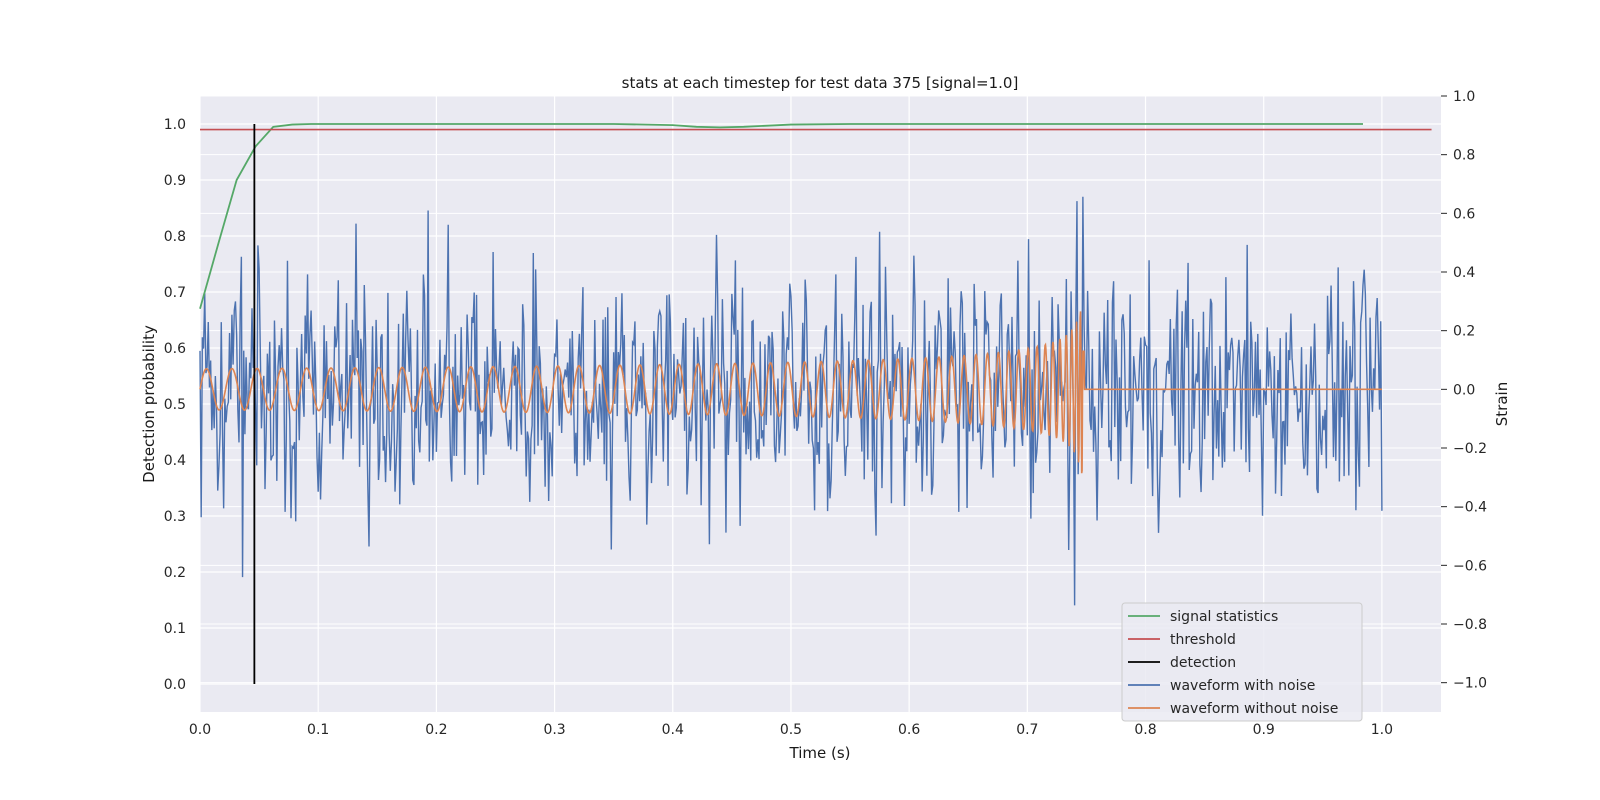 The height and width of the screenshot is (800, 1600). Describe the element at coordinates (175, 237) in the screenshot. I see `y-tick-label-left: 0.8` at that location.